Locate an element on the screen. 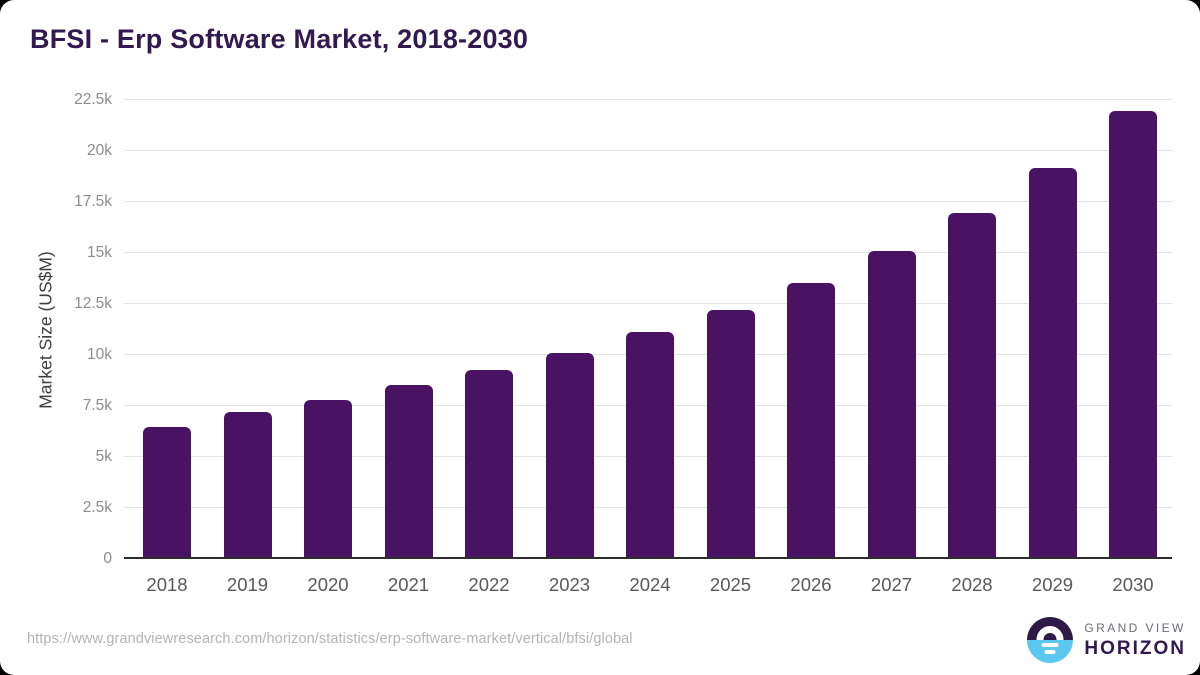  brand-logo-text: GRAND VIEW HORIZON is located at coordinates (1135, 640).